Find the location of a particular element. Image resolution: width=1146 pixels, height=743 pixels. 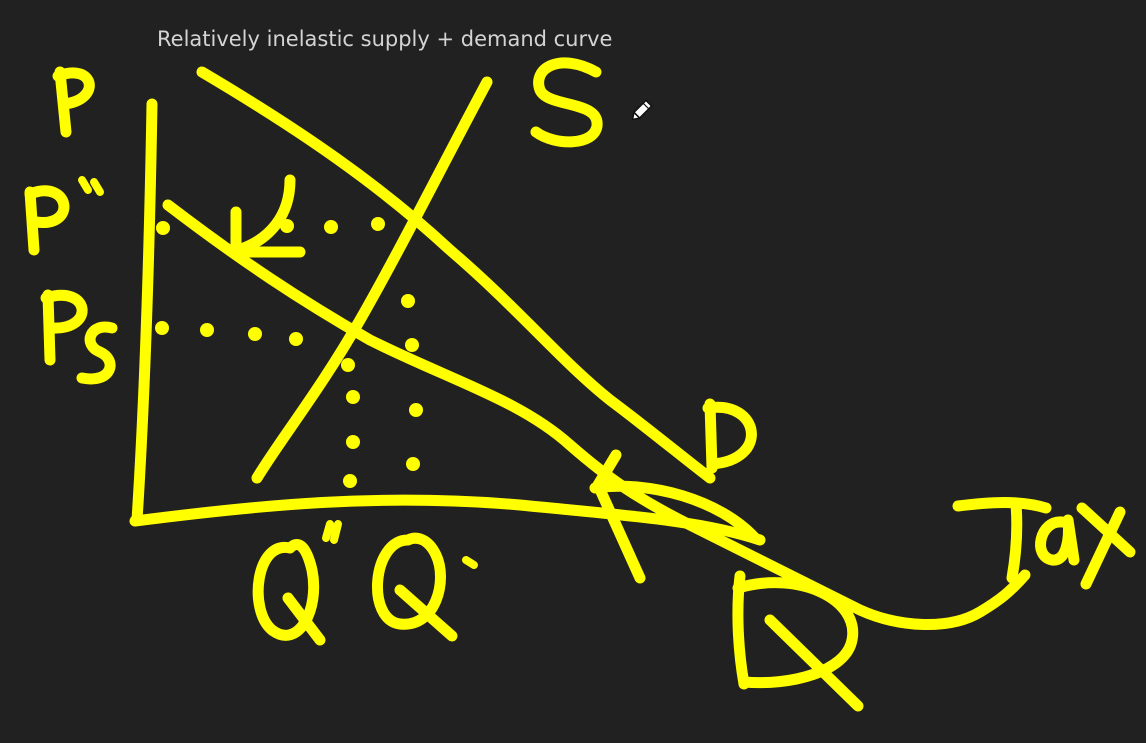

shift-arrow-top-head is located at coordinates (268, 232).